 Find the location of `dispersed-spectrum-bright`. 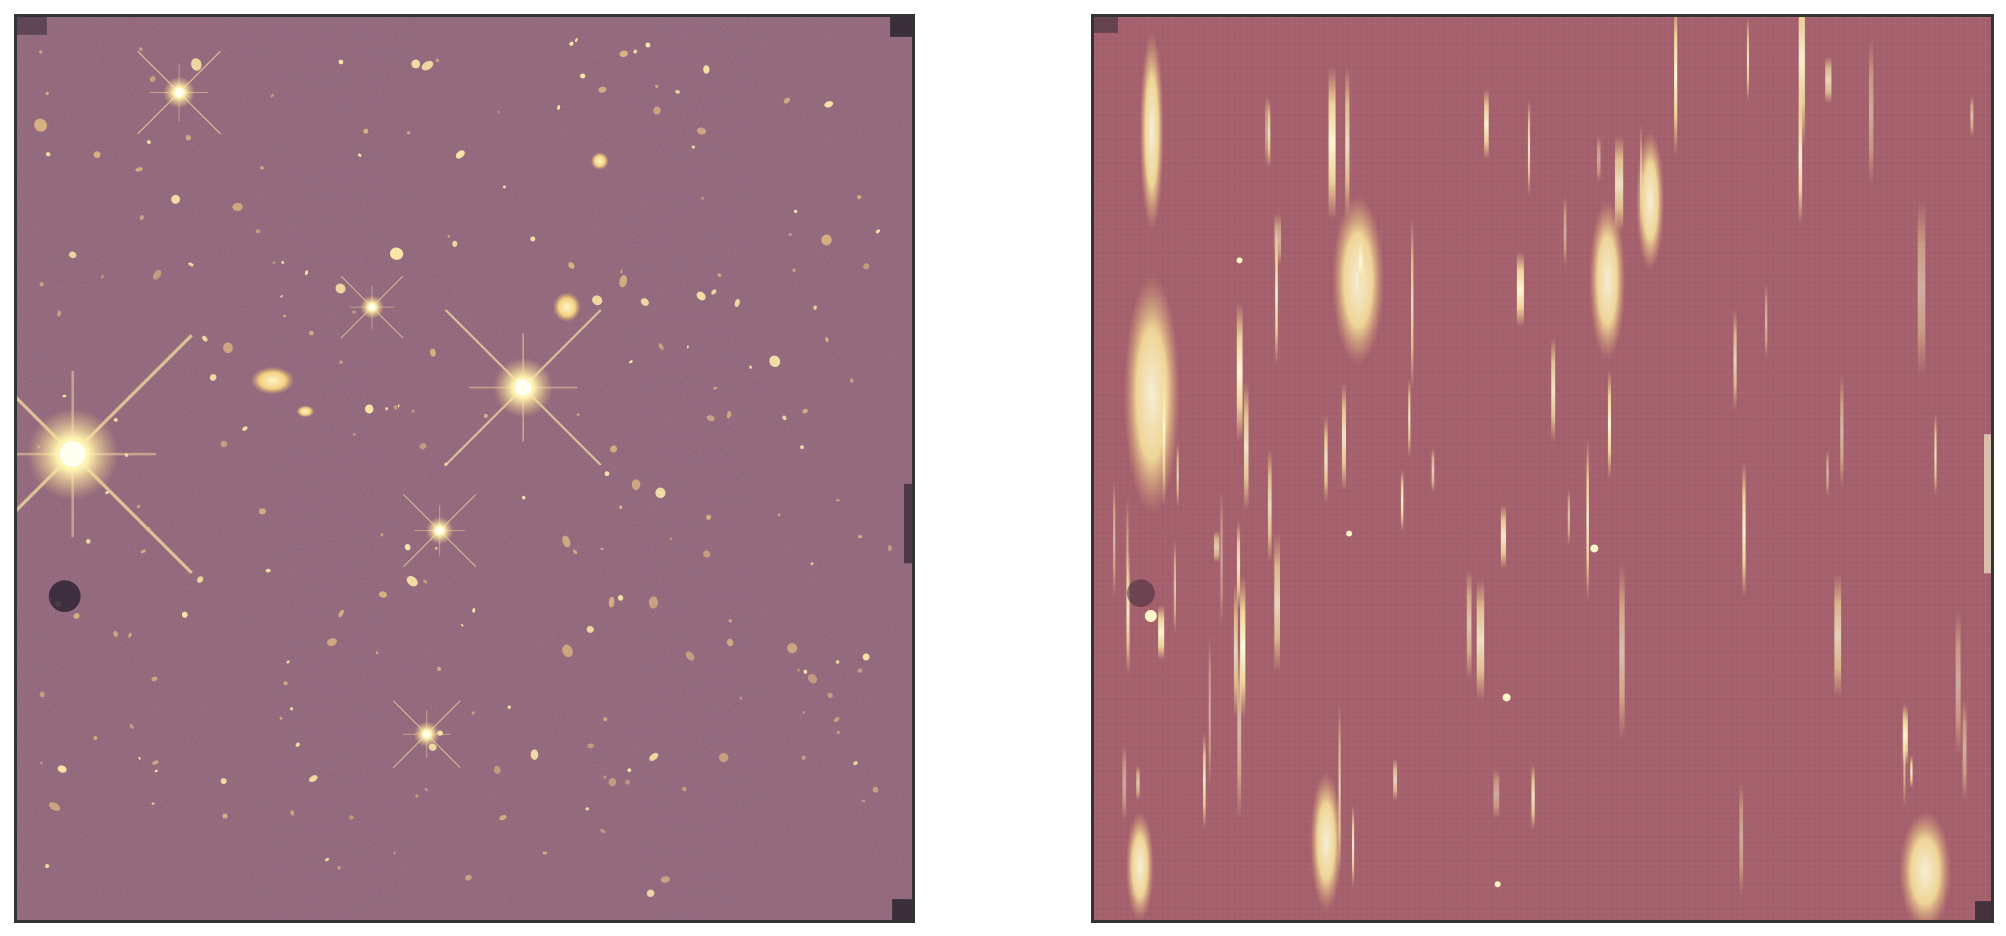

dispersed-spectrum-bright is located at coordinates (1607, 280).